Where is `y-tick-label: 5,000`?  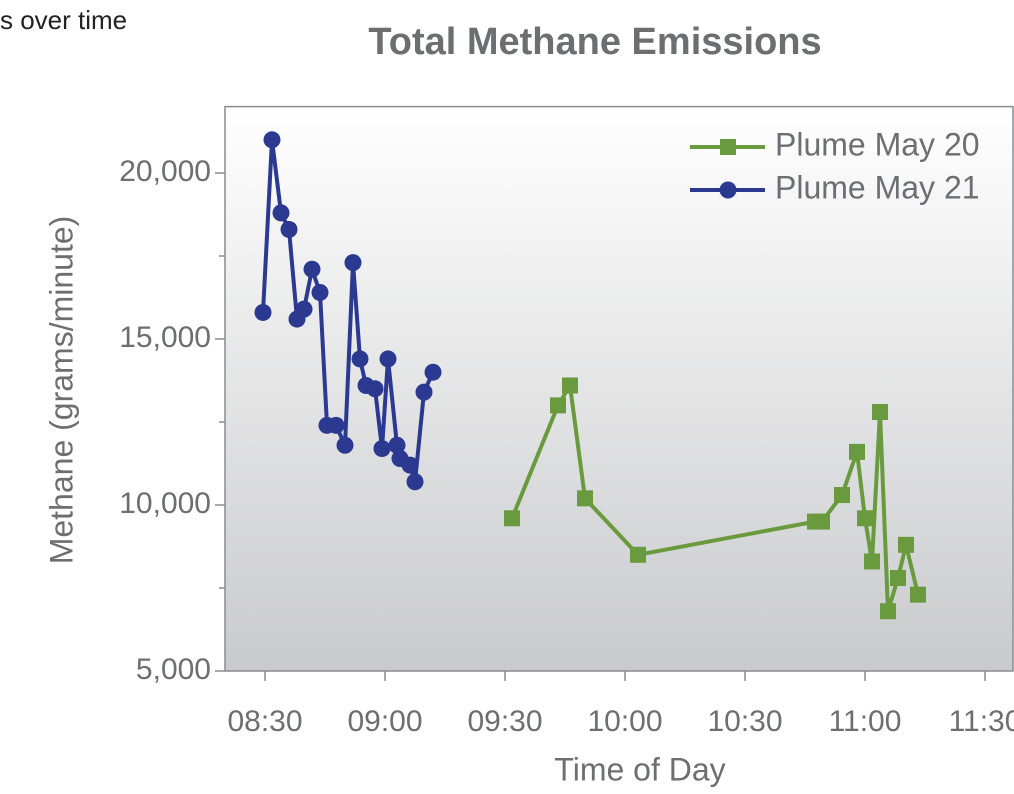
y-tick-label: 5,000 is located at coordinates (173, 669).